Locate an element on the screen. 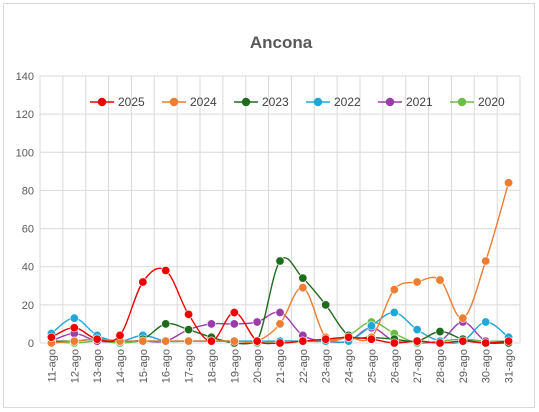  x-tick-label: 14-ago is located at coordinates (121, 366).